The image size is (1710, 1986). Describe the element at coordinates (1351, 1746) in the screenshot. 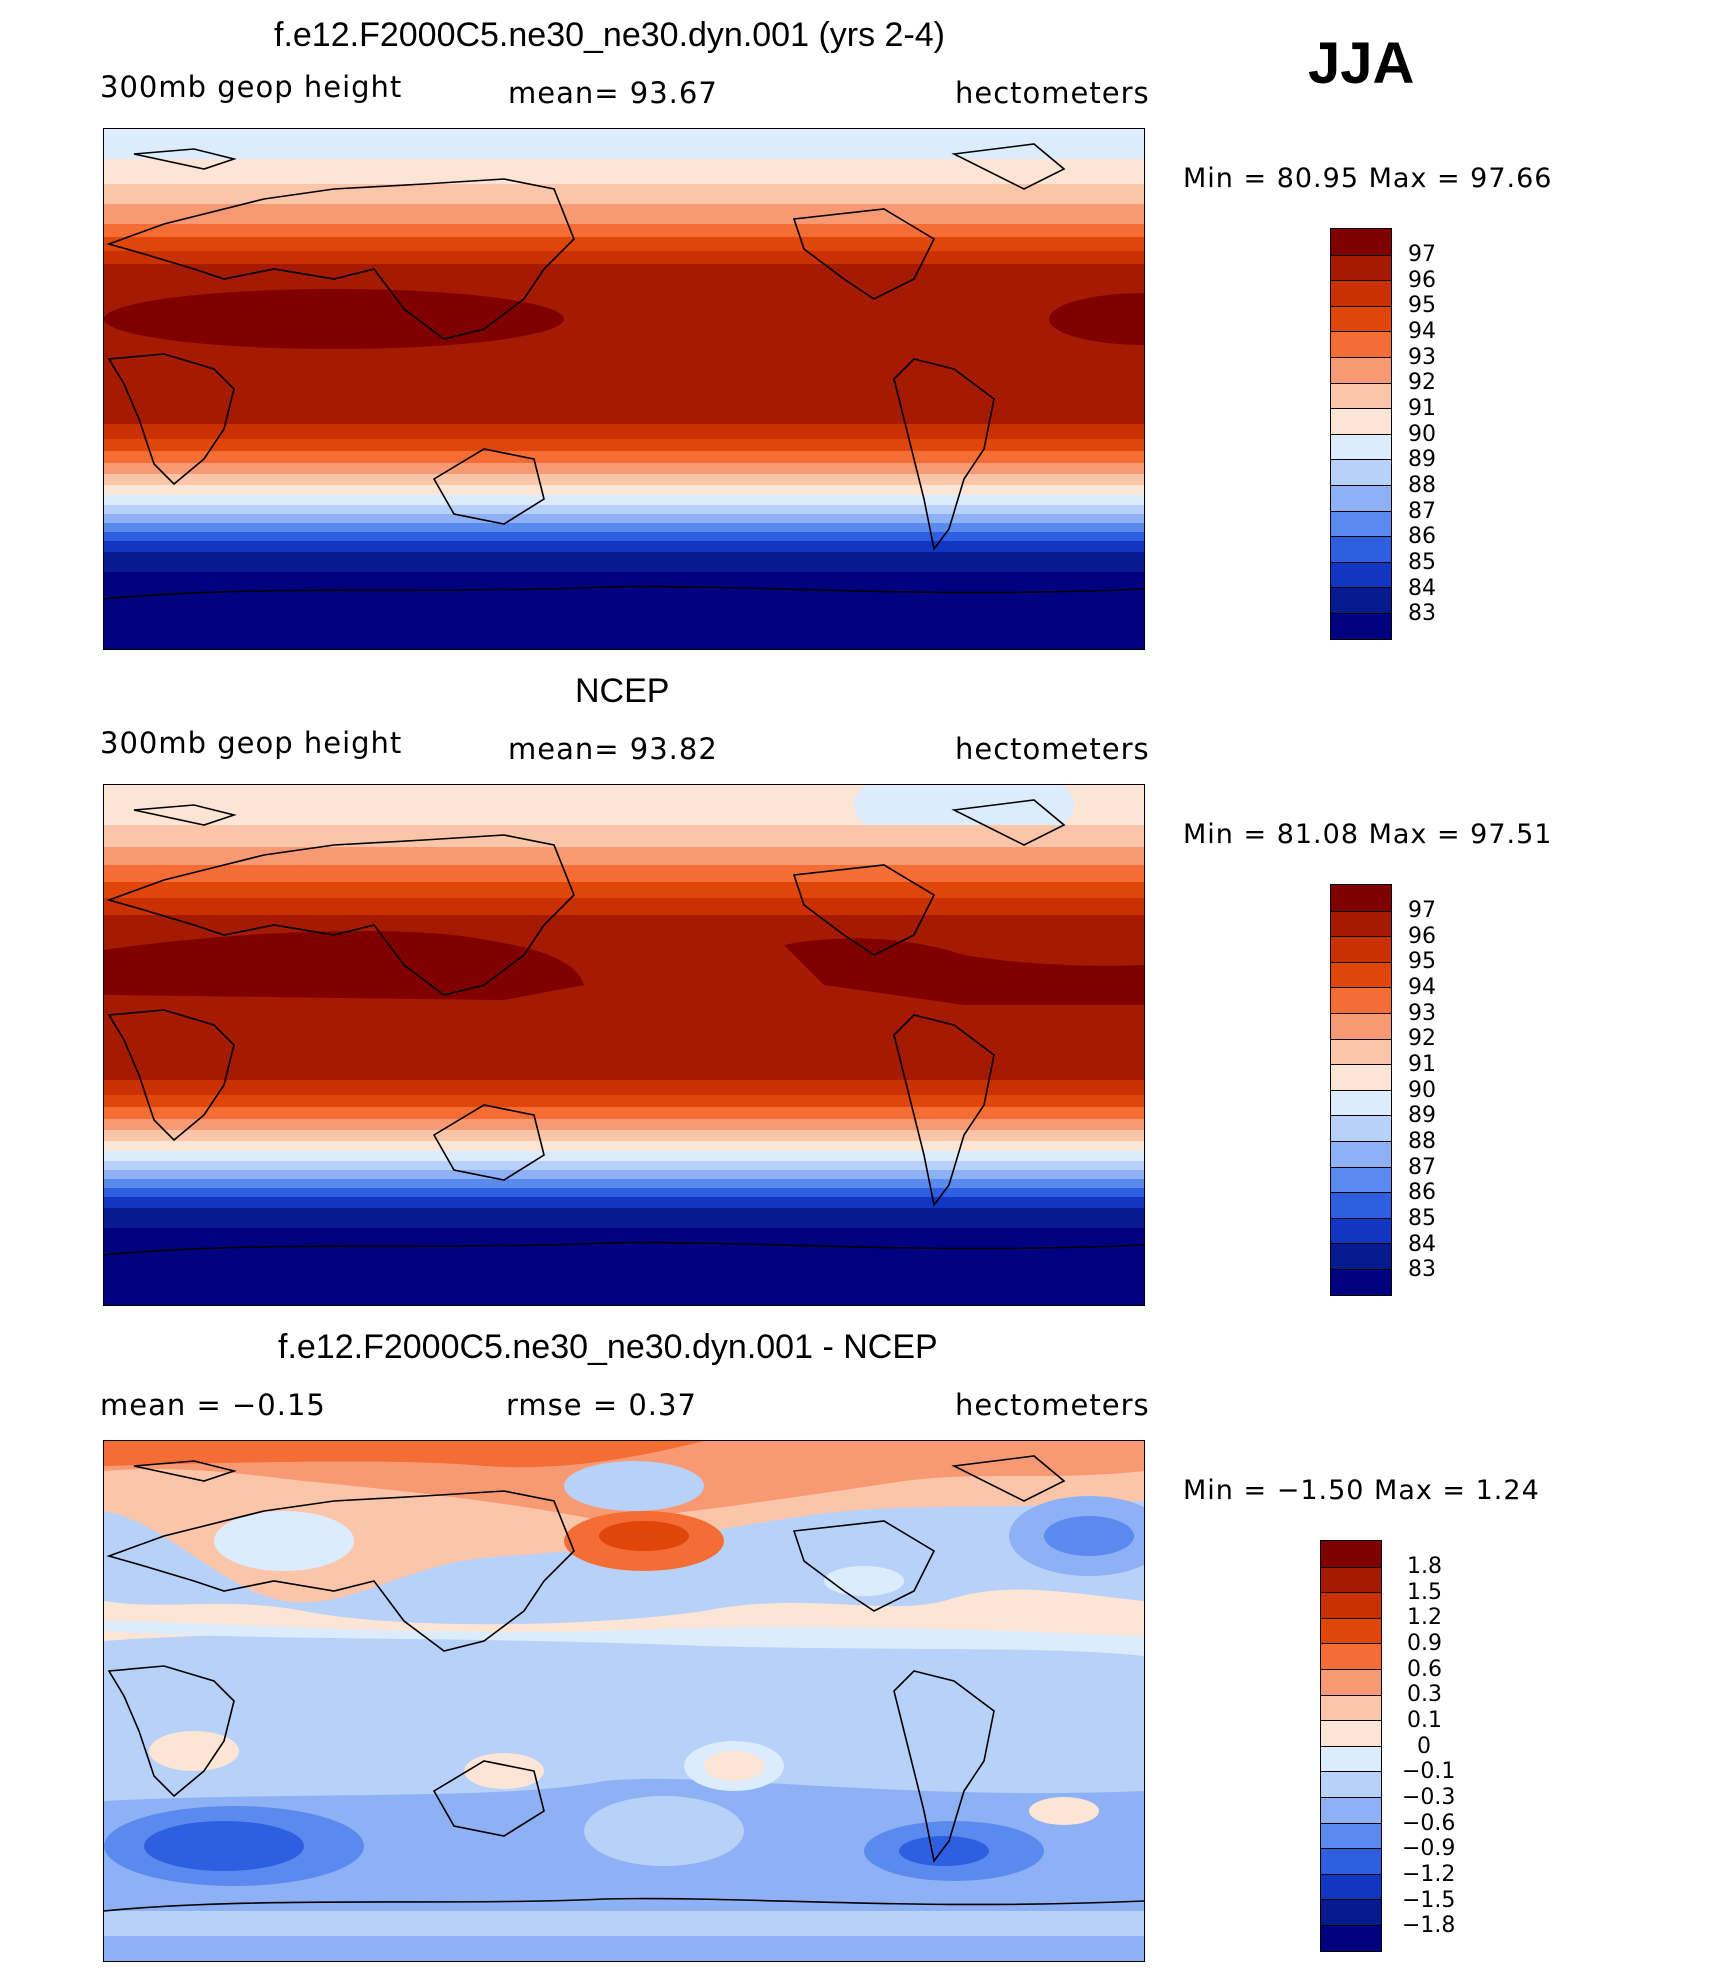

I see `panel3-colorbar-boxes` at that location.